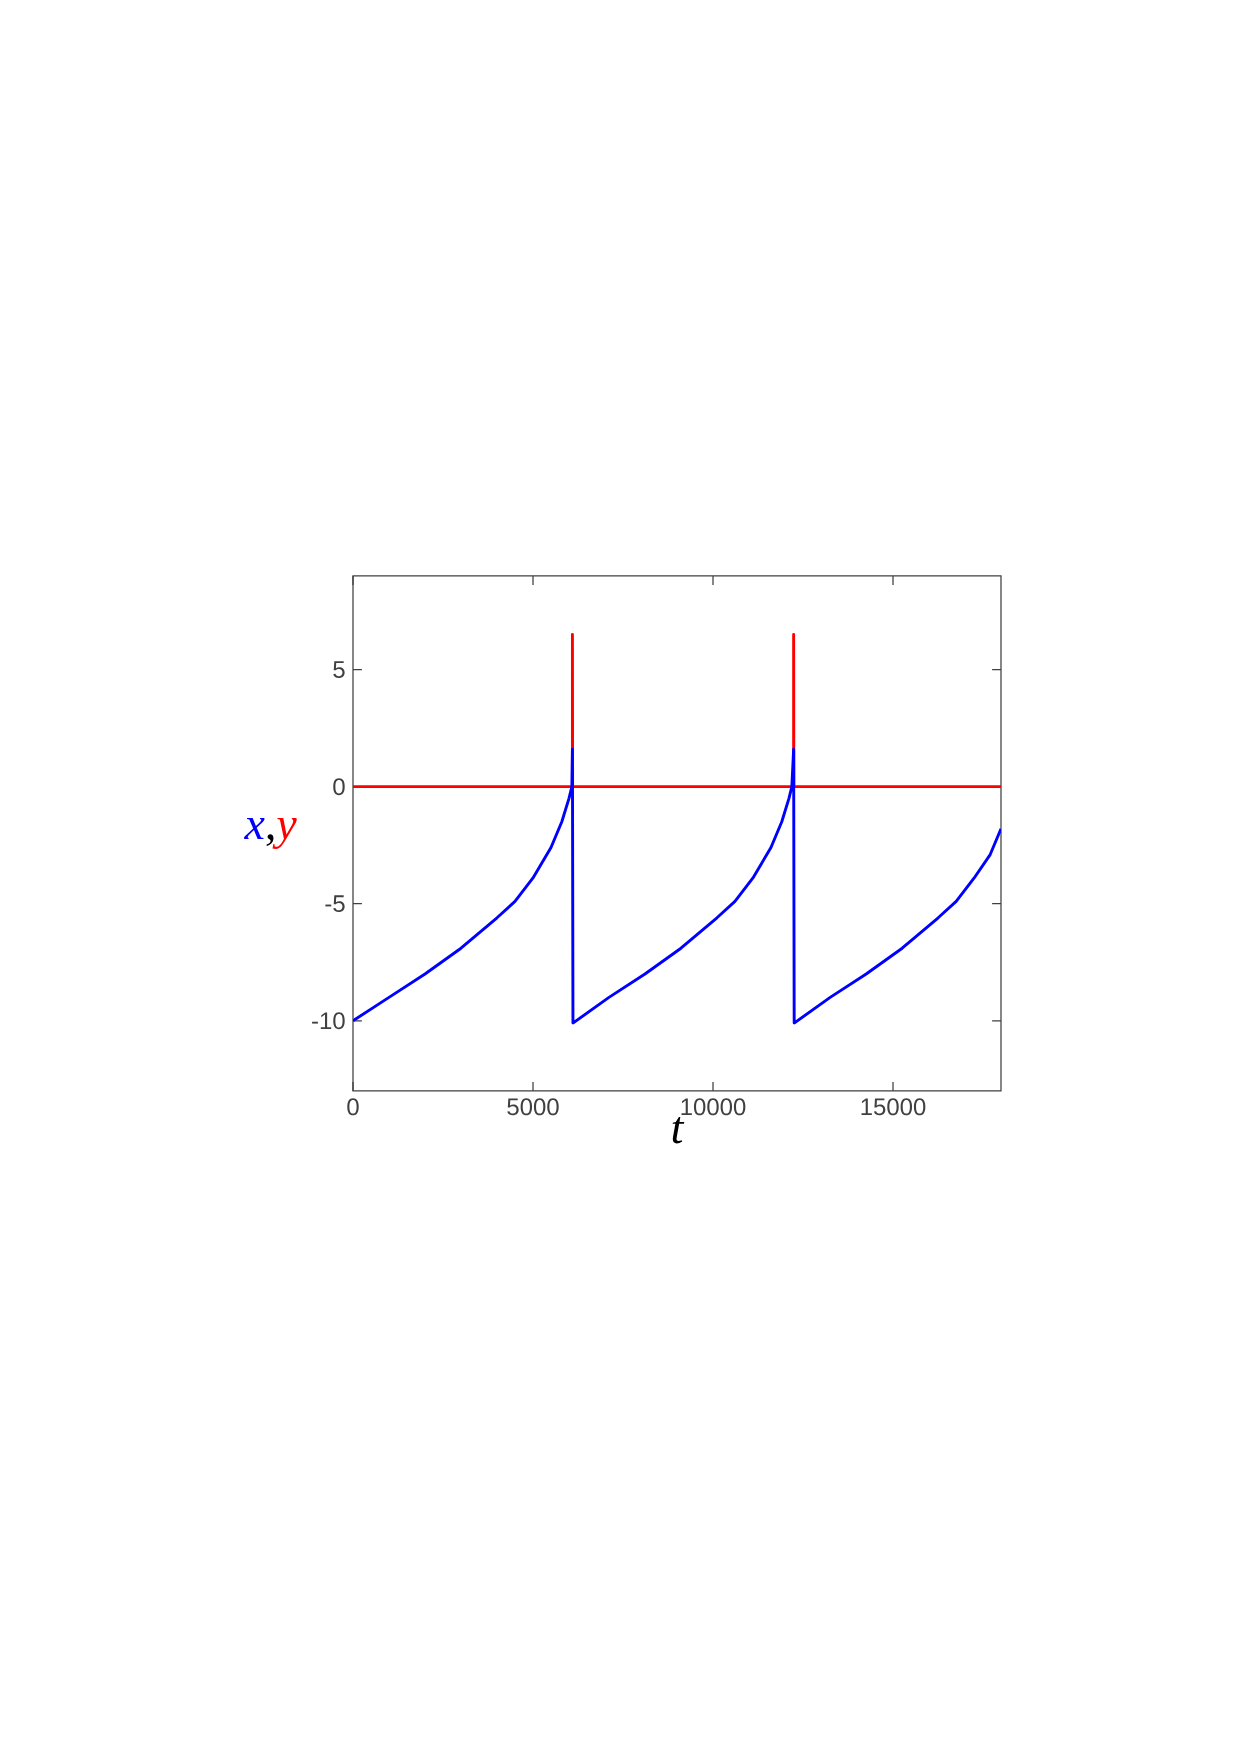 This screenshot has width=1240, height=1755. What do you see at coordinates (254, 829) in the screenshot?
I see `text: x` at bounding box center [254, 829].